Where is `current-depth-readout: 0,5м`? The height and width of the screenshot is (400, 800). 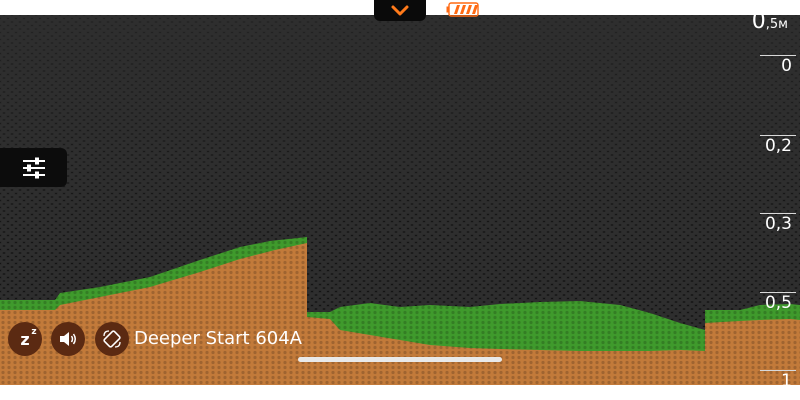 current-depth-readout: 0,5м is located at coordinates (770, 21).